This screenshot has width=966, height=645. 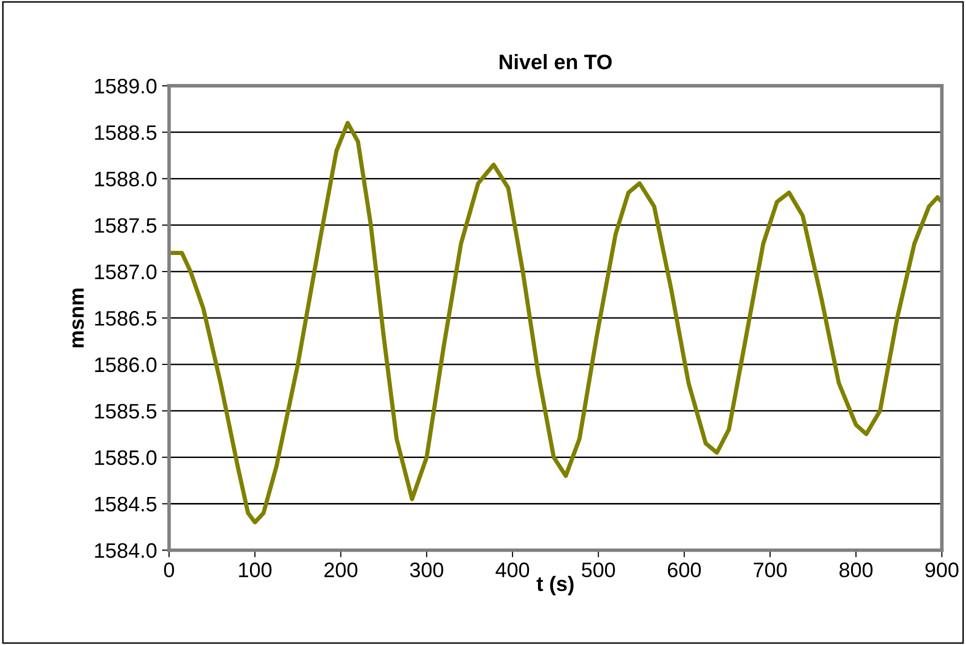 What do you see at coordinates (125, 458) in the screenshot?
I see `y-tick-label: 1585.0` at bounding box center [125, 458].